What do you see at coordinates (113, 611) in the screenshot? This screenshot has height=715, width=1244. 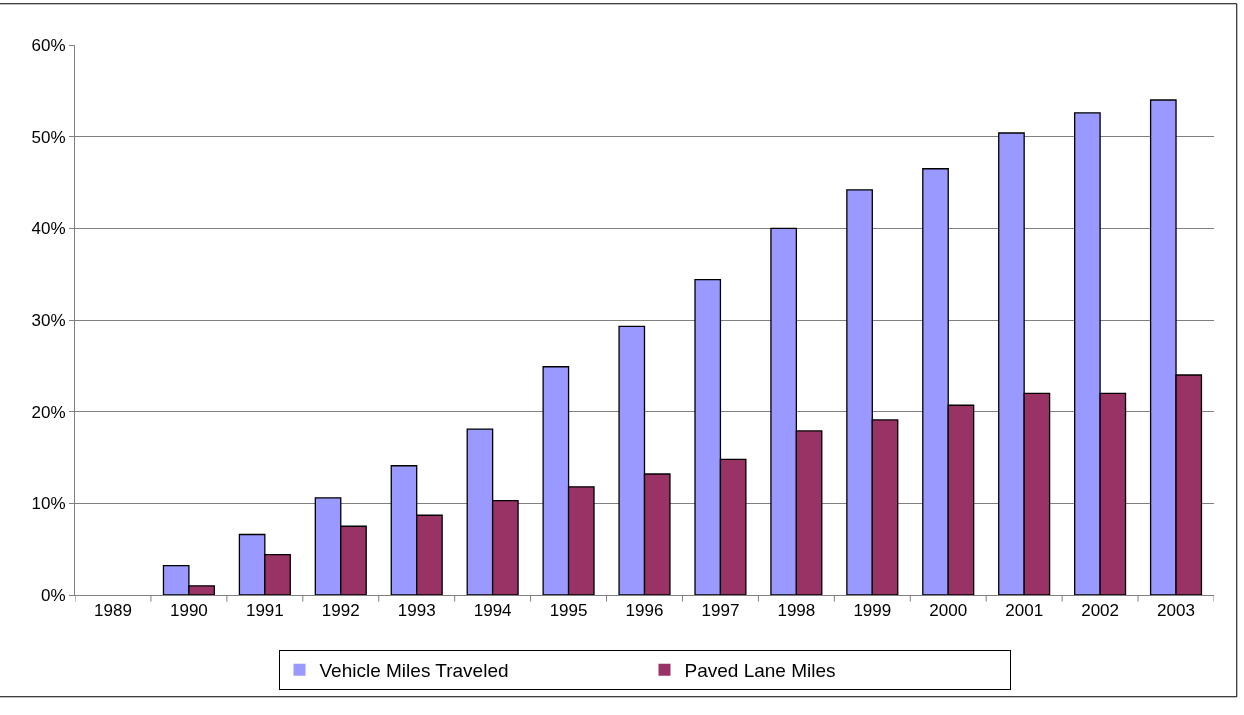 I see `x-tick-label: 1989` at bounding box center [113, 611].